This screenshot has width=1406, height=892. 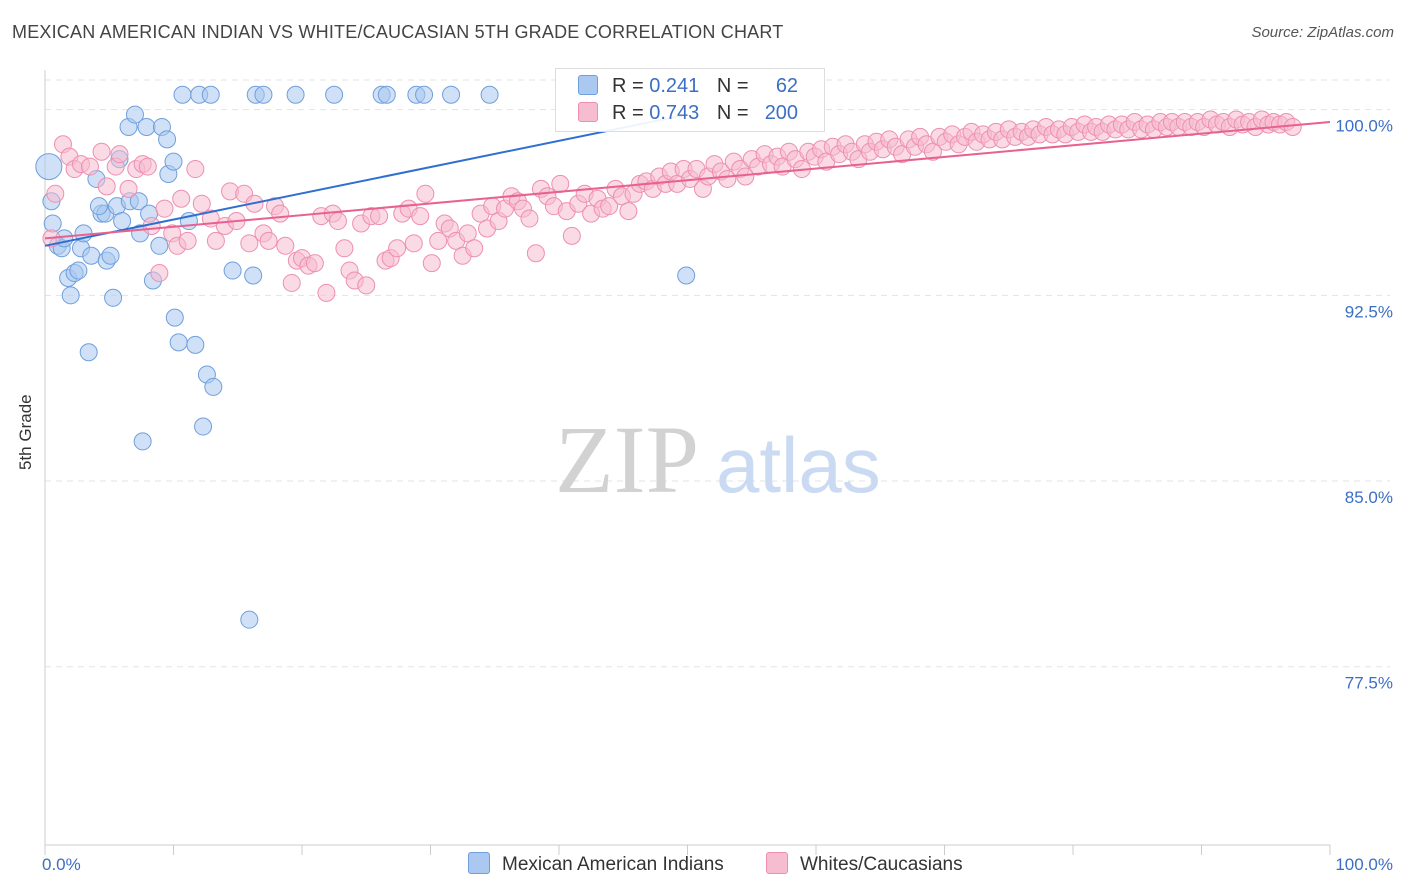 I want to click on trend-line-pink, so click(x=687, y=180).